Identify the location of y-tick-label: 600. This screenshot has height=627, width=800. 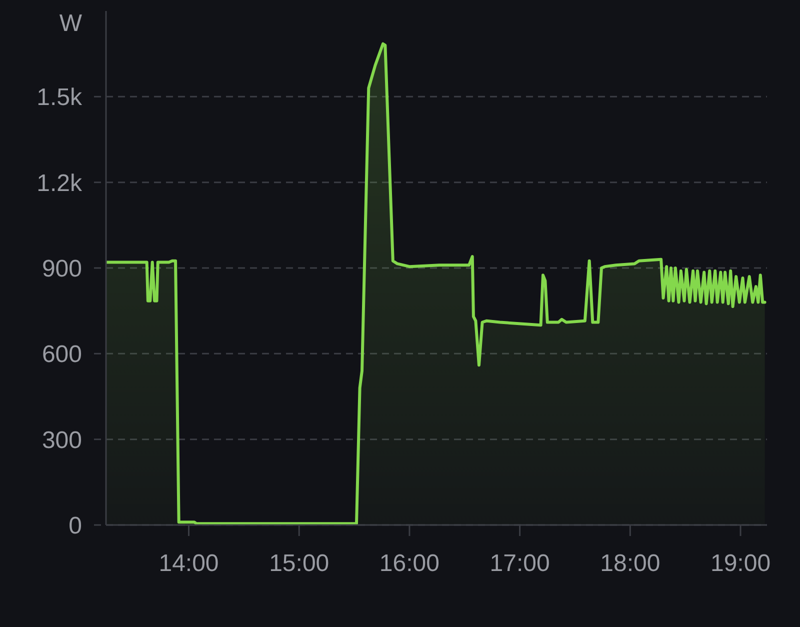
(62, 354).